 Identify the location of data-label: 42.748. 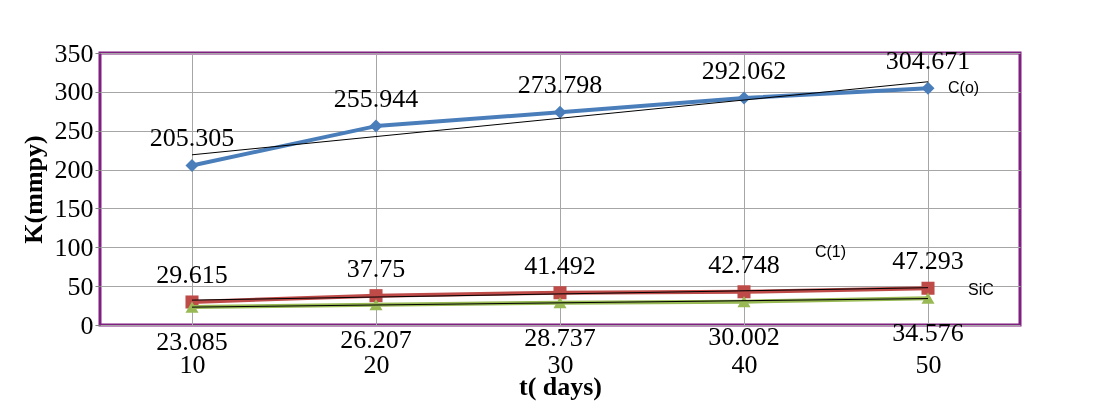
(744, 264).